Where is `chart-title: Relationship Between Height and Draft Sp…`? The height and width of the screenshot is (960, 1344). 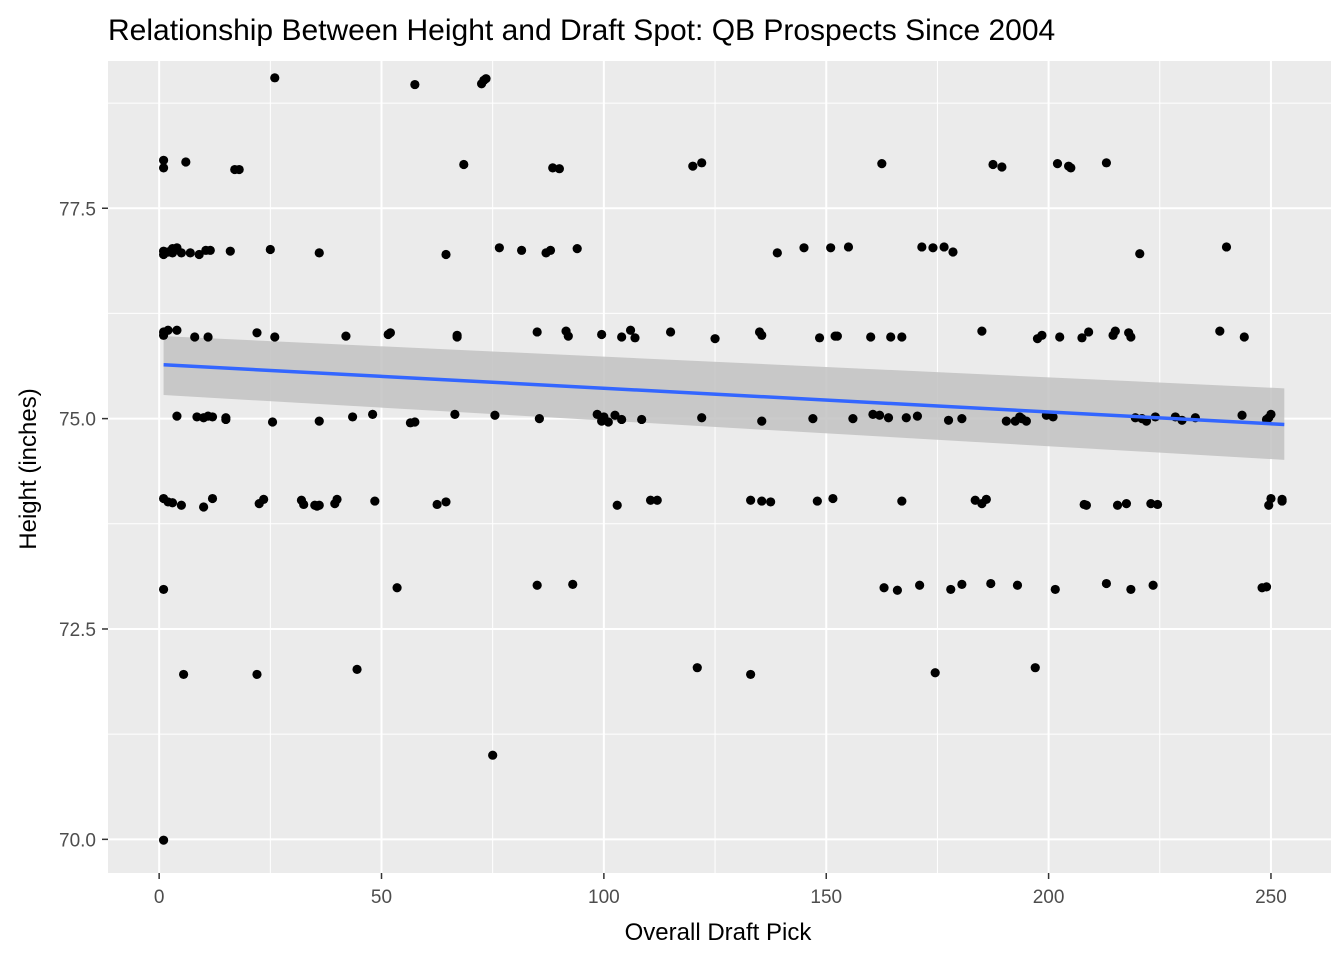 chart-title: Relationship Between Height and Draft Sp… is located at coordinates (581, 30).